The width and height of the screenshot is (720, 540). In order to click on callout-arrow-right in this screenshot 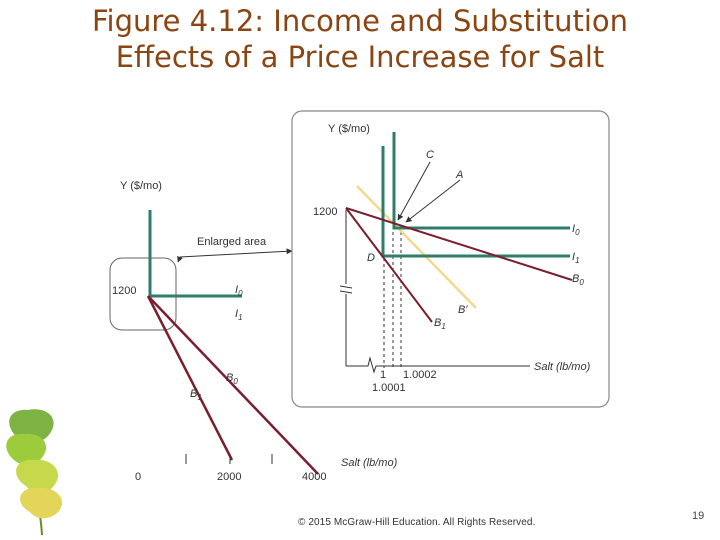, I will do `click(236, 253)`.